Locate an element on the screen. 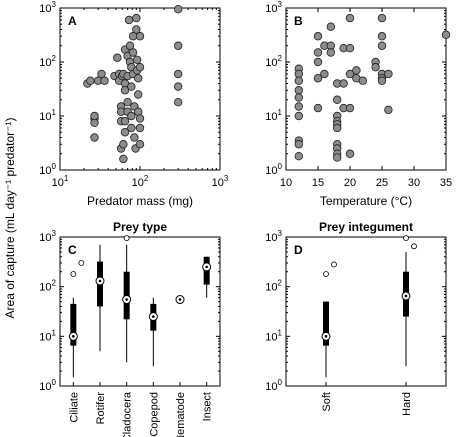 This screenshot has height=437, width=474. x-tick-label: Hard is located at coordinates (407, 404).